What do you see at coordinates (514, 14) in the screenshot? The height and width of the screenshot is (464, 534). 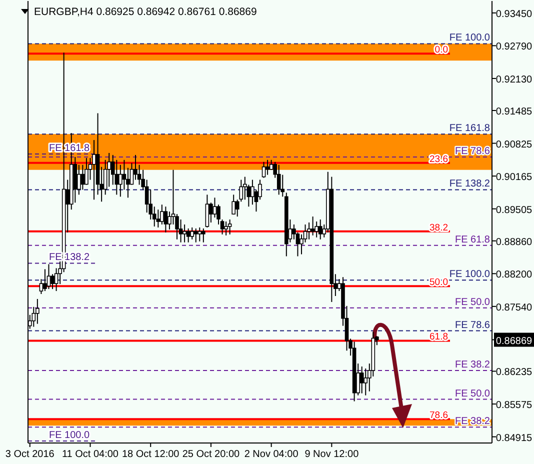 I see `y-tick-label: 0.93450` at bounding box center [514, 14].